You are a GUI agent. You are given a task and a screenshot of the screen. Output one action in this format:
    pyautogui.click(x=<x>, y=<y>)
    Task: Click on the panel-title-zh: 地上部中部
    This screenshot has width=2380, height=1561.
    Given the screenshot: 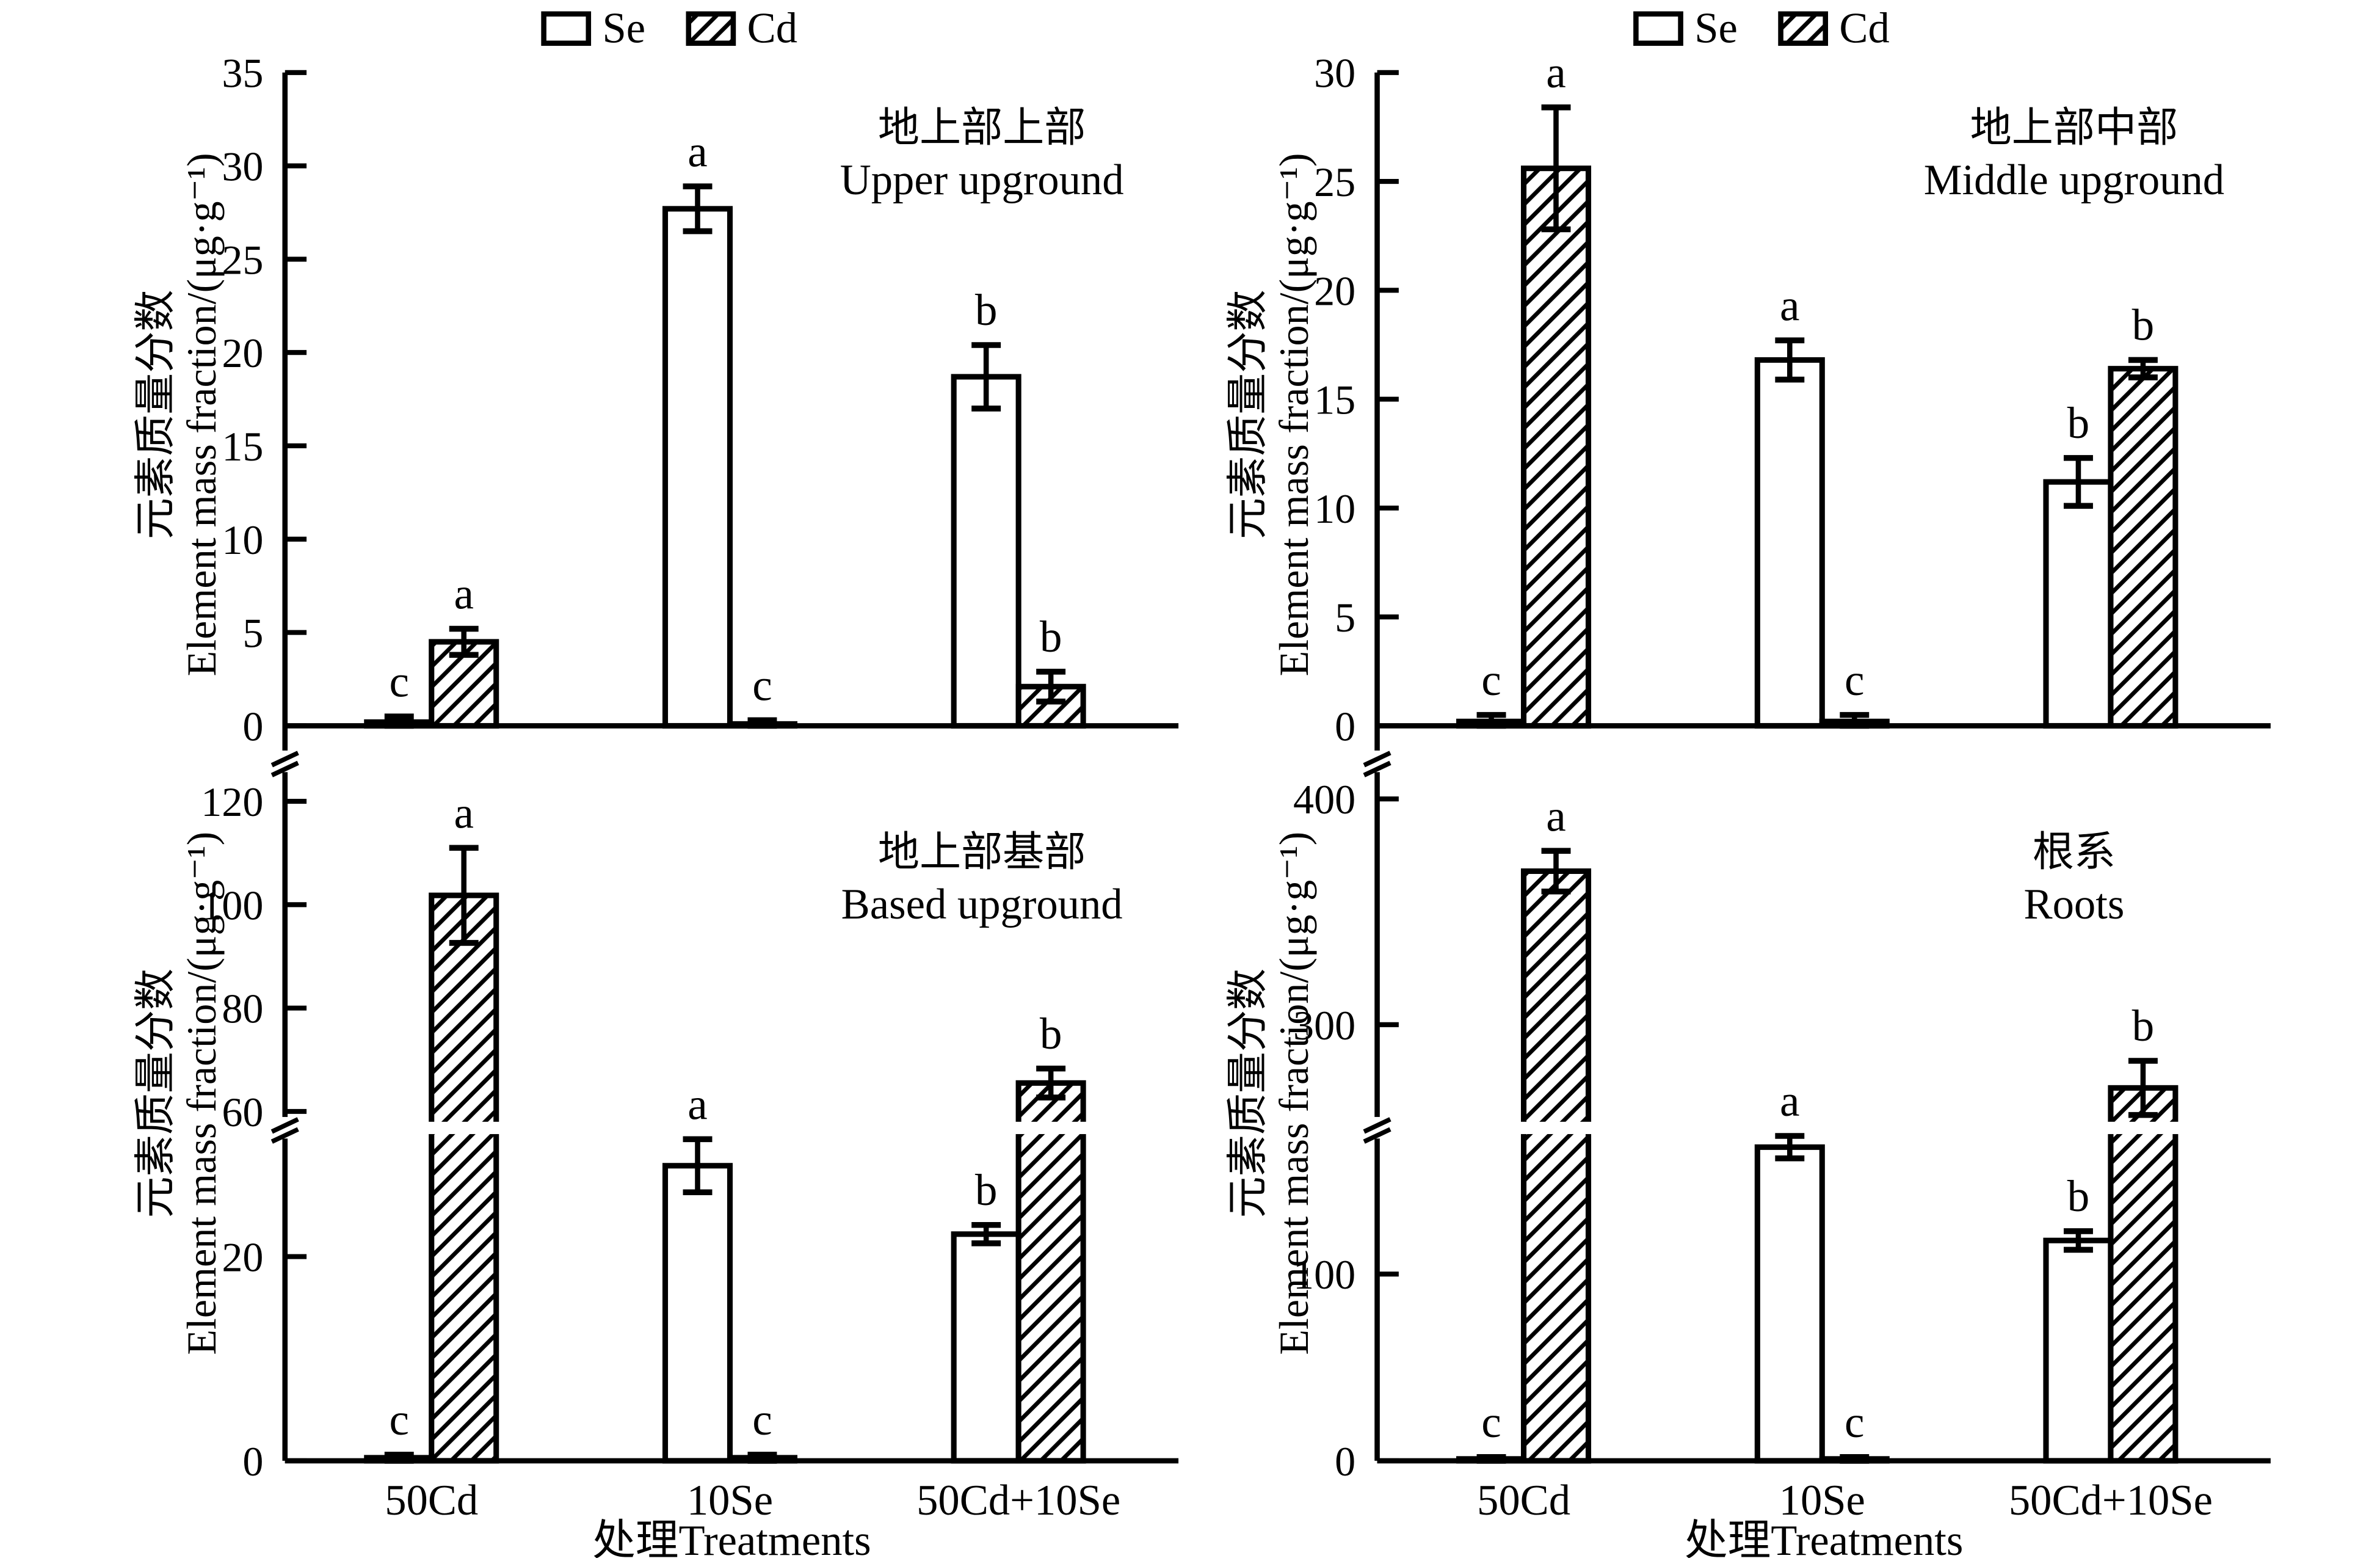 What is the action you would take?
    pyautogui.click(x=2074, y=128)
    